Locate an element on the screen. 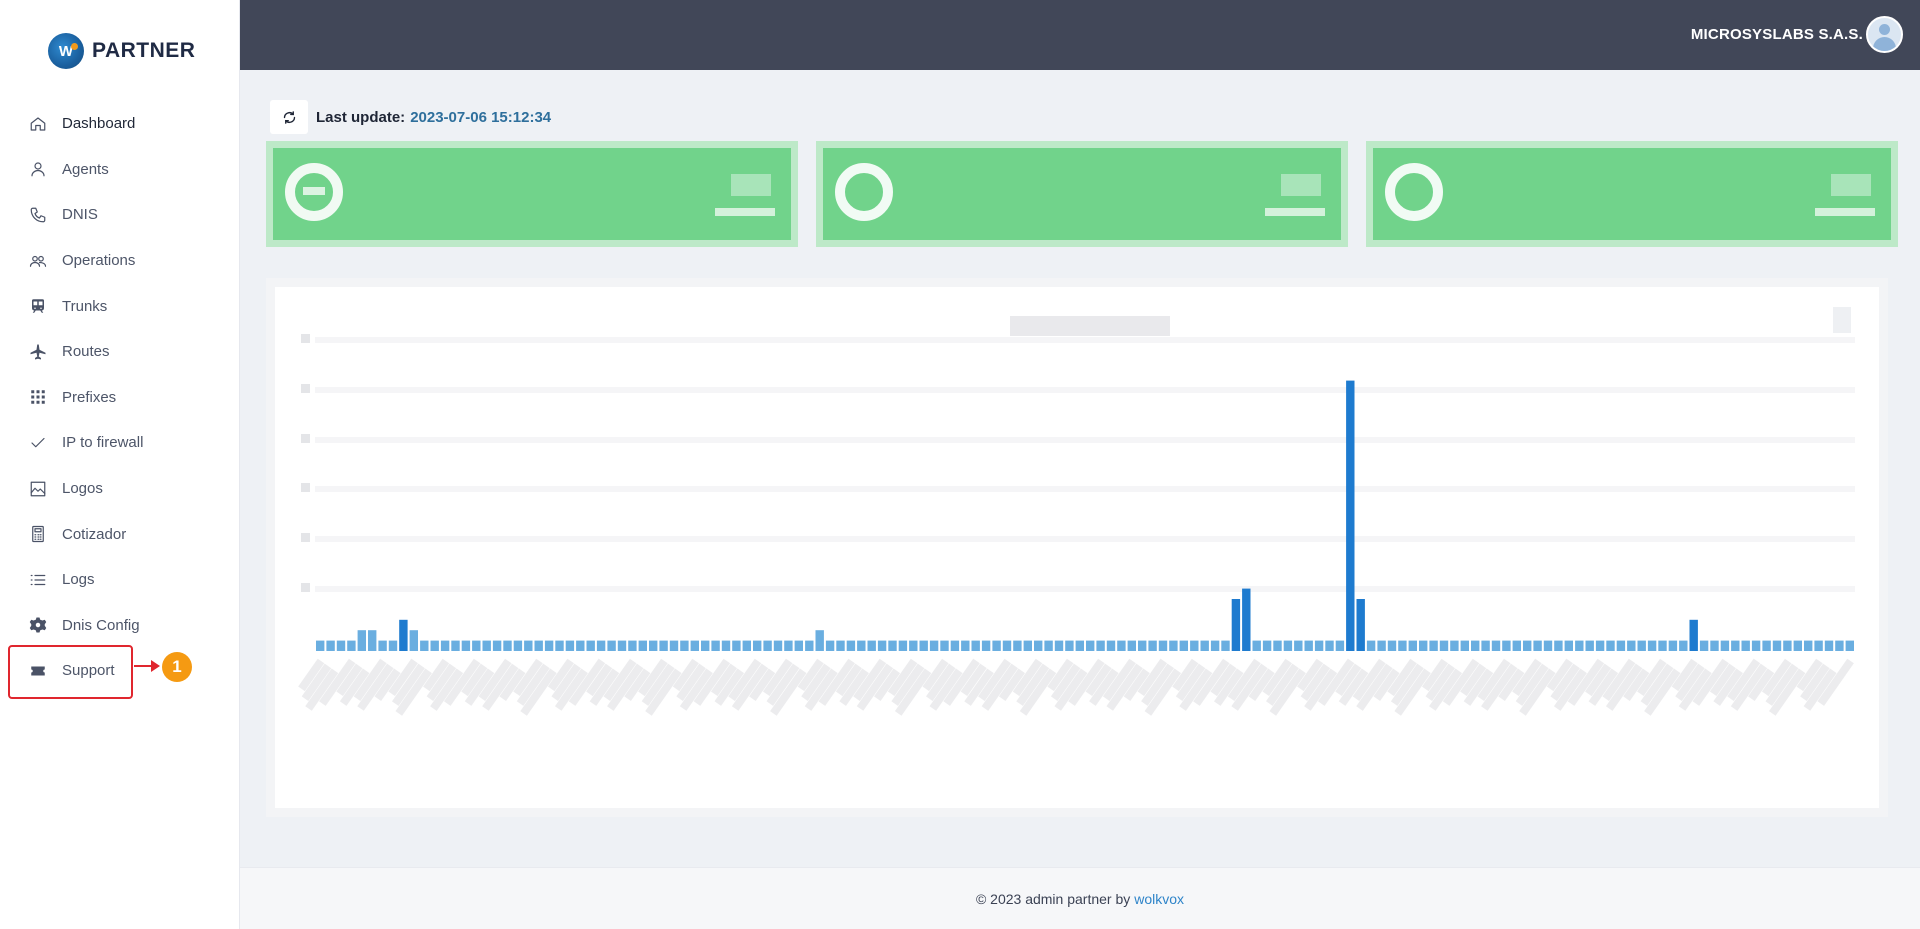 The height and width of the screenshot is (929, 1920). brand: W PARTNER is located at coordinates (121, 51).